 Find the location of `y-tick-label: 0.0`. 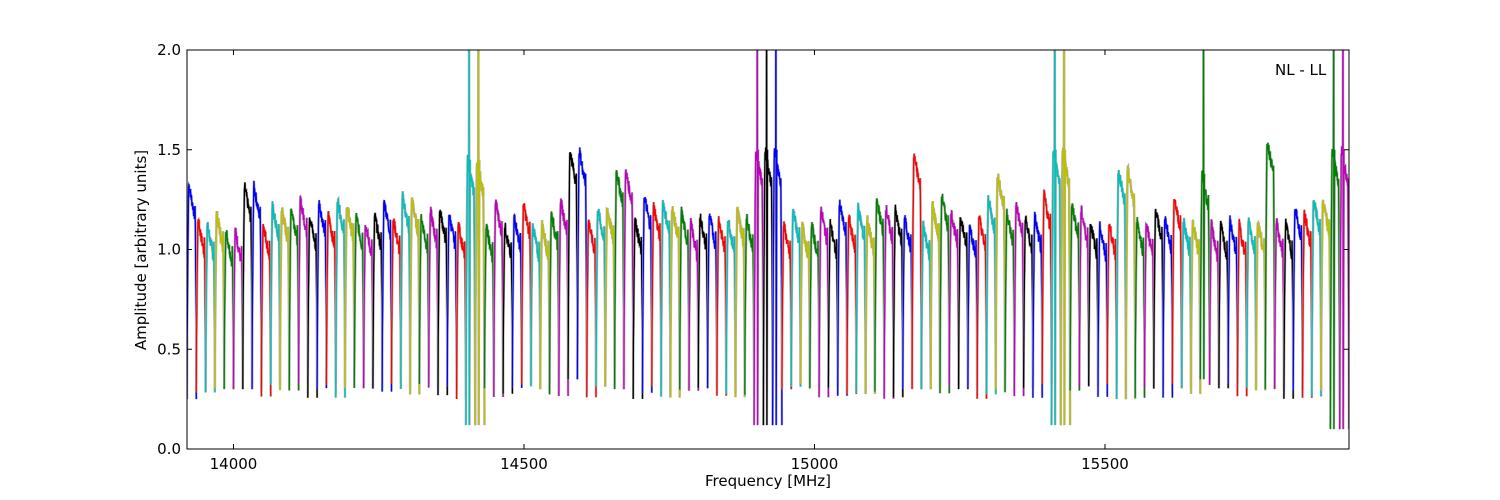

y-tick-label: 0.0 is located at coordinates (169, 449).